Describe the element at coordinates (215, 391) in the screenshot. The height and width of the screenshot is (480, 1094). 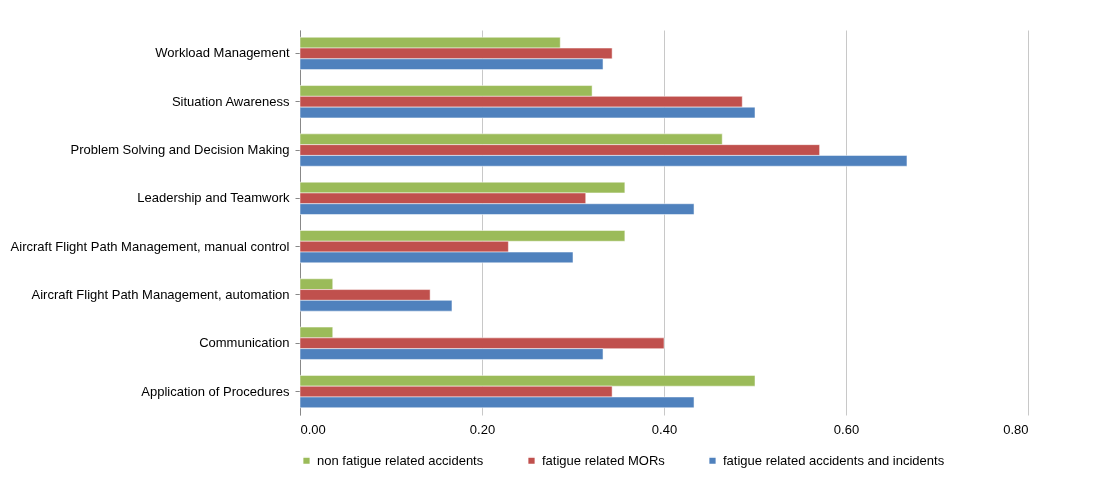
I see `y-tick-label: Application of Procedures` at that location.